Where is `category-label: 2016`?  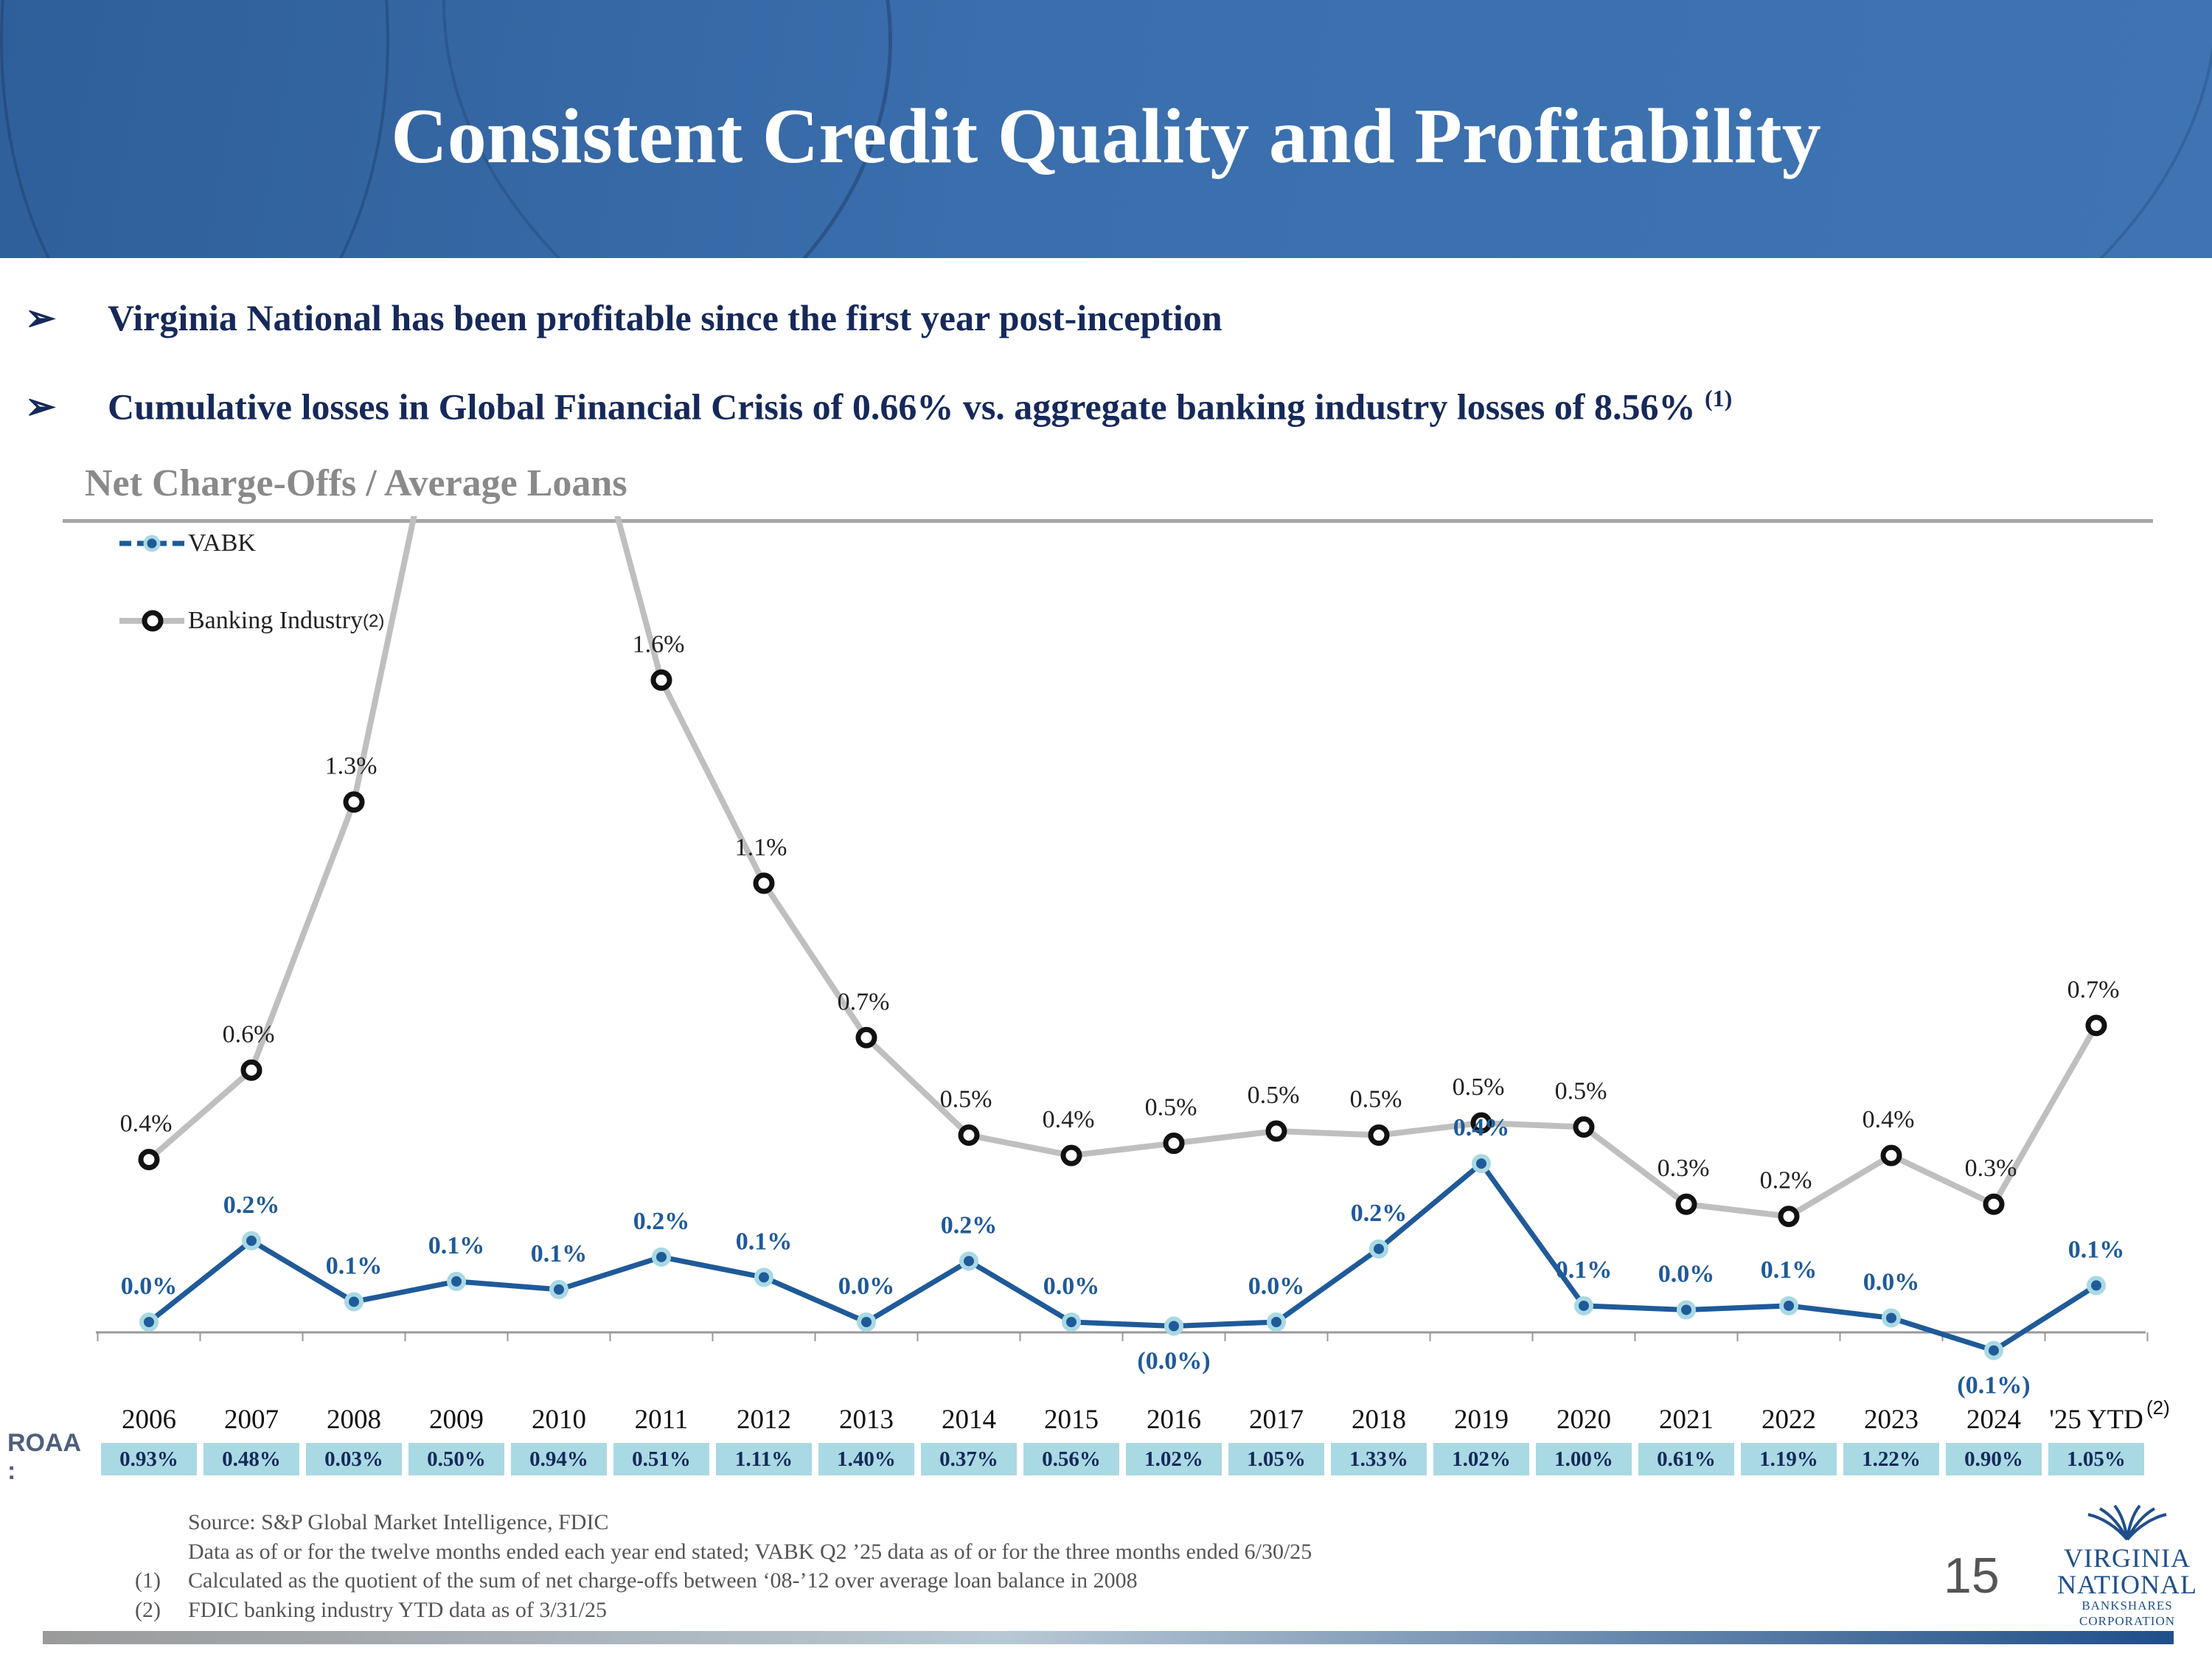
category-label: 2016 is located at coordinates (1174, 1420).